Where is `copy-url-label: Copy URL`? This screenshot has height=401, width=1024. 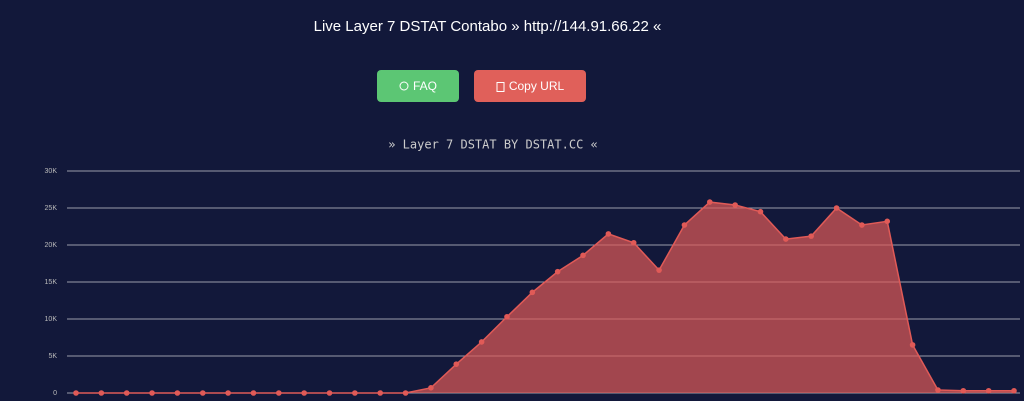 copy-url-label: Copy URL is located at coordinates (536, 86).